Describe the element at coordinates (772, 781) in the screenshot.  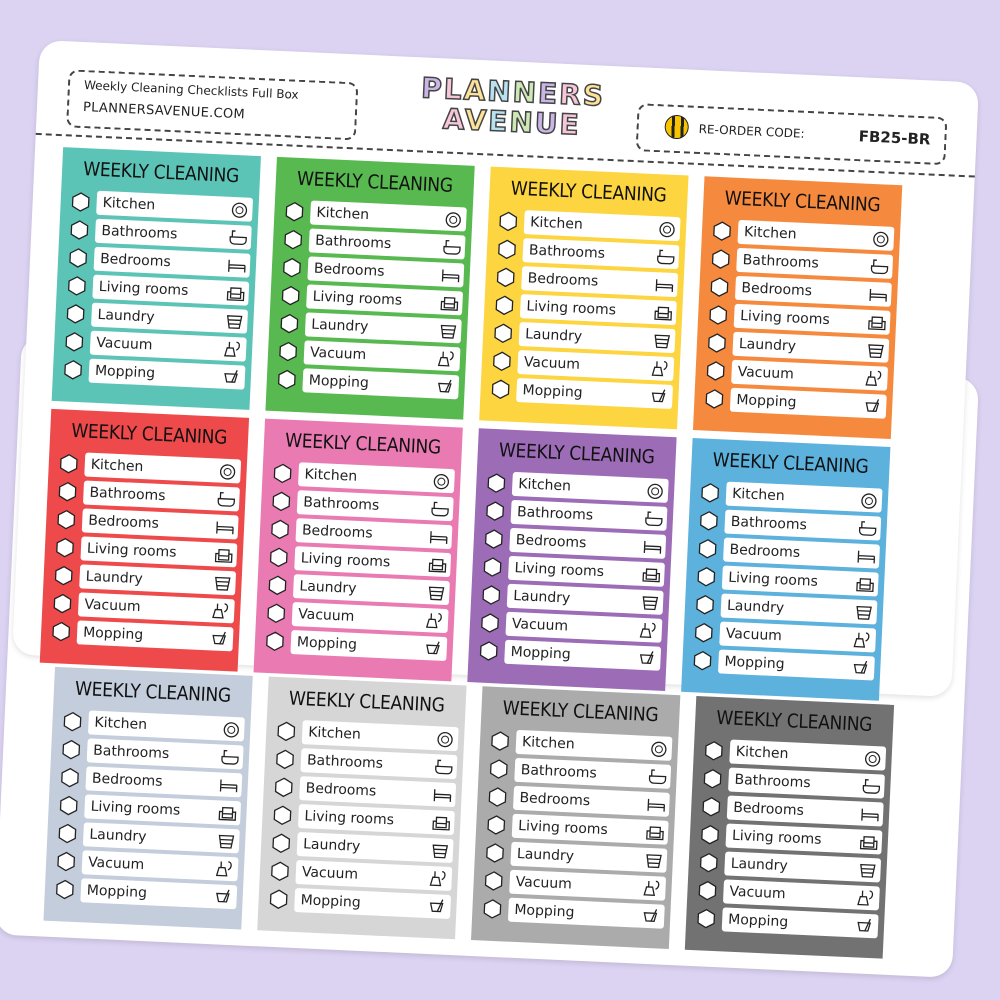
I see `item-label: Bathrooms` at that location.